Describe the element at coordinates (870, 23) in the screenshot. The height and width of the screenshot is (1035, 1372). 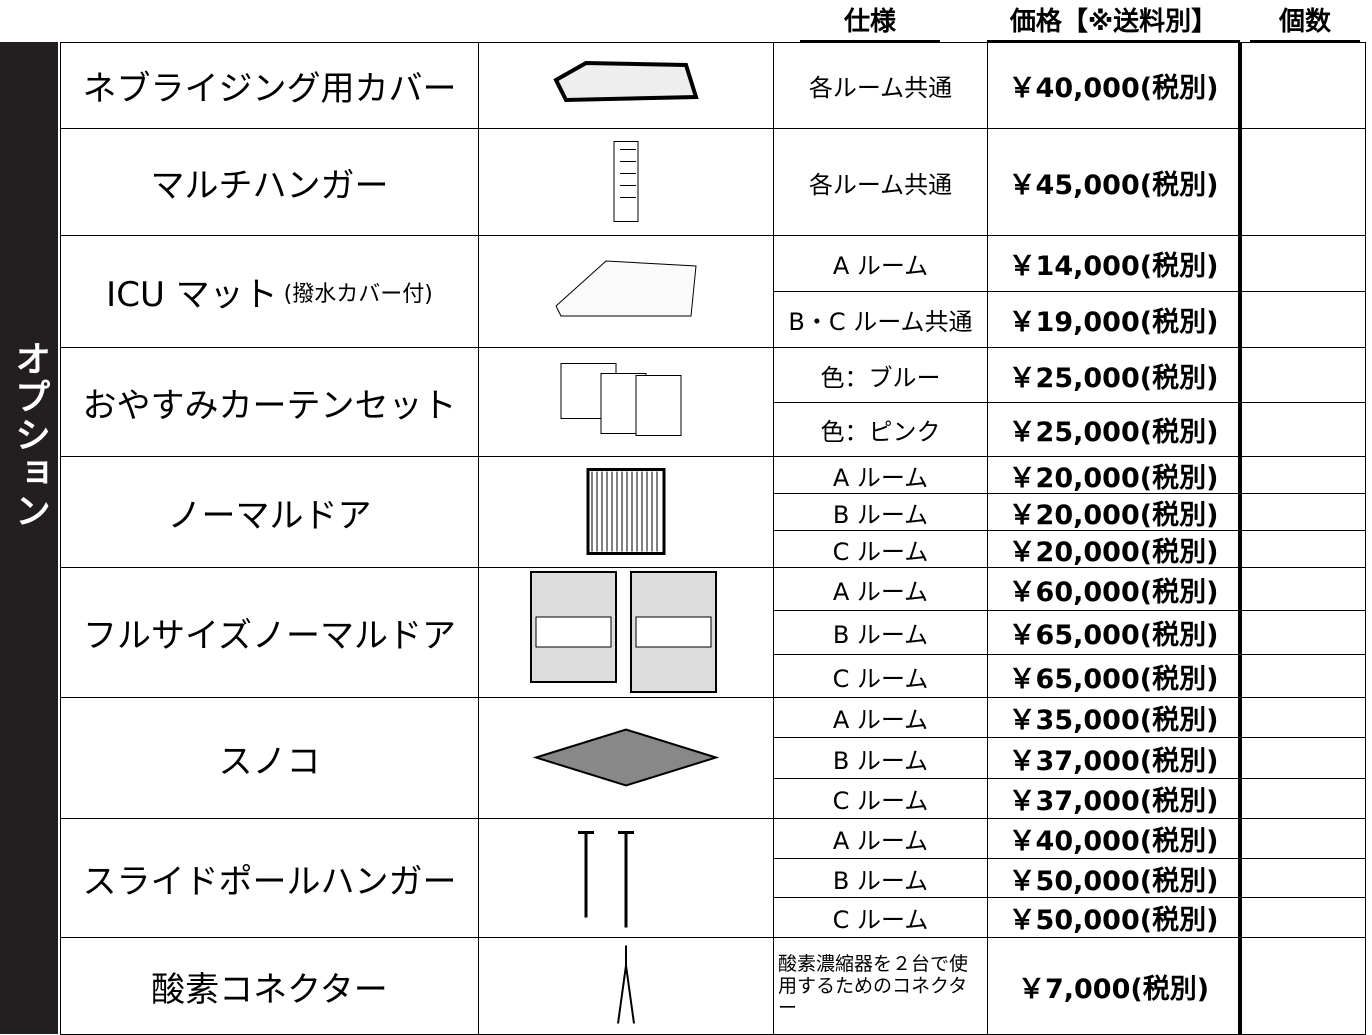
I see `header-spec: 仕様` at that location.